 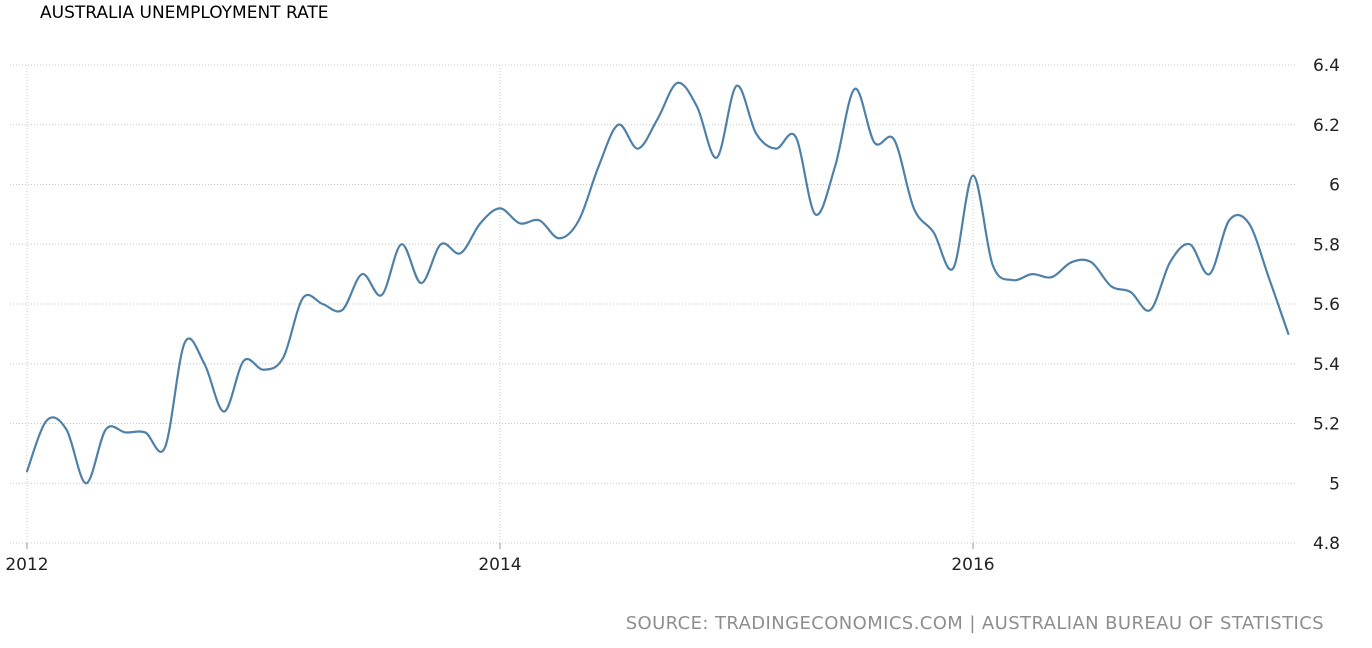 What do you see at coordinates (1326, 126) in the screenshot?
I see `y-tick-label: 6.2` at bounding box center [1326, 126].